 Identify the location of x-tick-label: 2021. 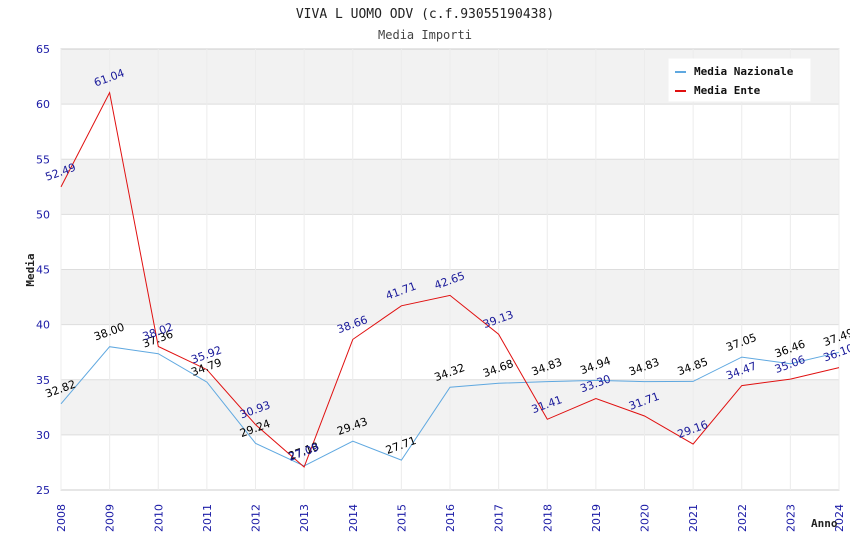
(693, 518).